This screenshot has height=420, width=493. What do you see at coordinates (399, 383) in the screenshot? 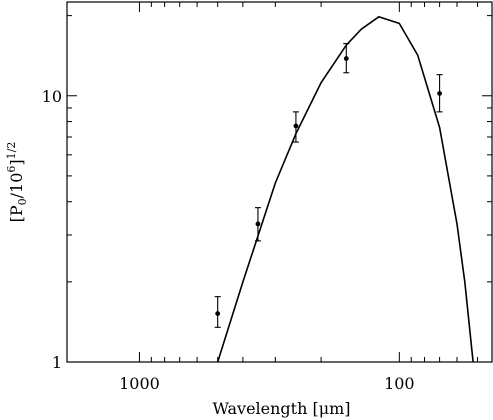
I see `x-tick-label: 100` at bounding box center [399, 383].